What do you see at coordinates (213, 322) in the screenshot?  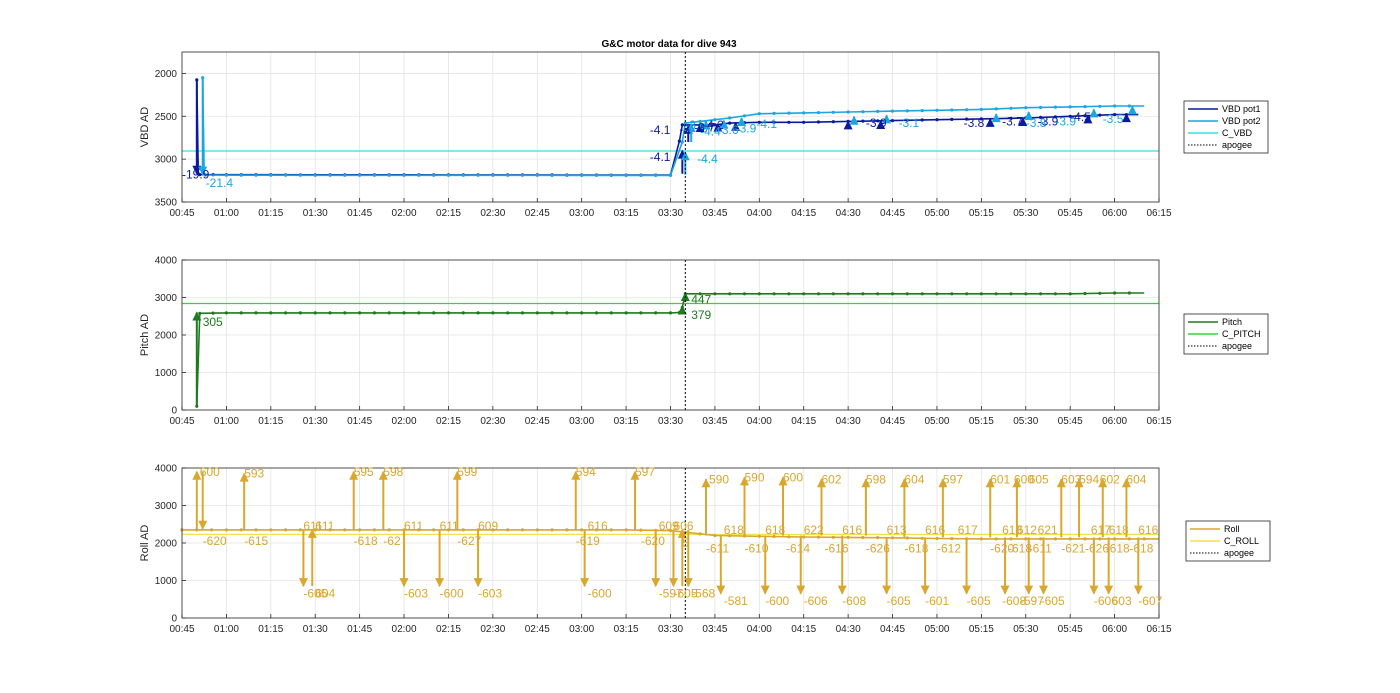 I see `data-label: 305` at bounding box center [213, 322].